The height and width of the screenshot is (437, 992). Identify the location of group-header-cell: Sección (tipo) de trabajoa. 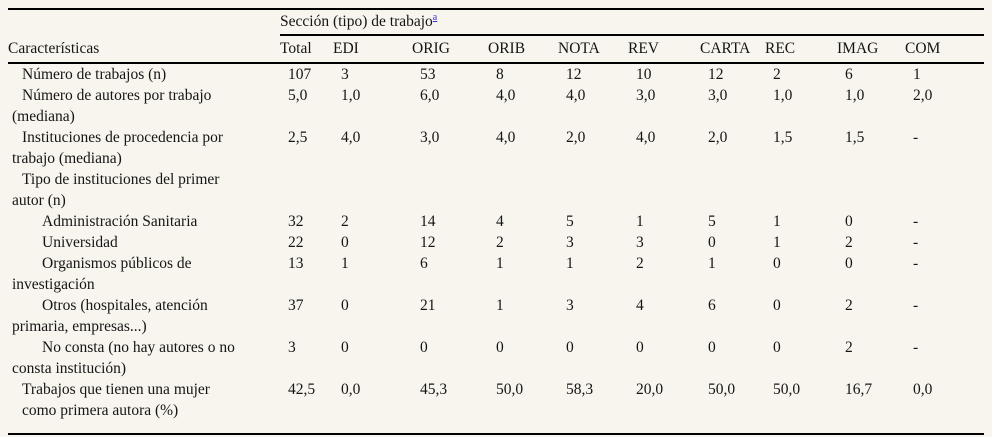
(632, 22).